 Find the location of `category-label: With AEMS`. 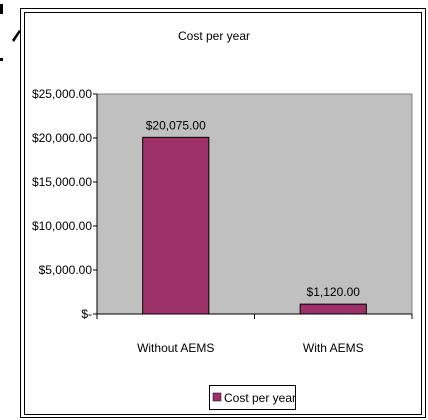

category-label: With AEMS is located at coordinates (333, 348).